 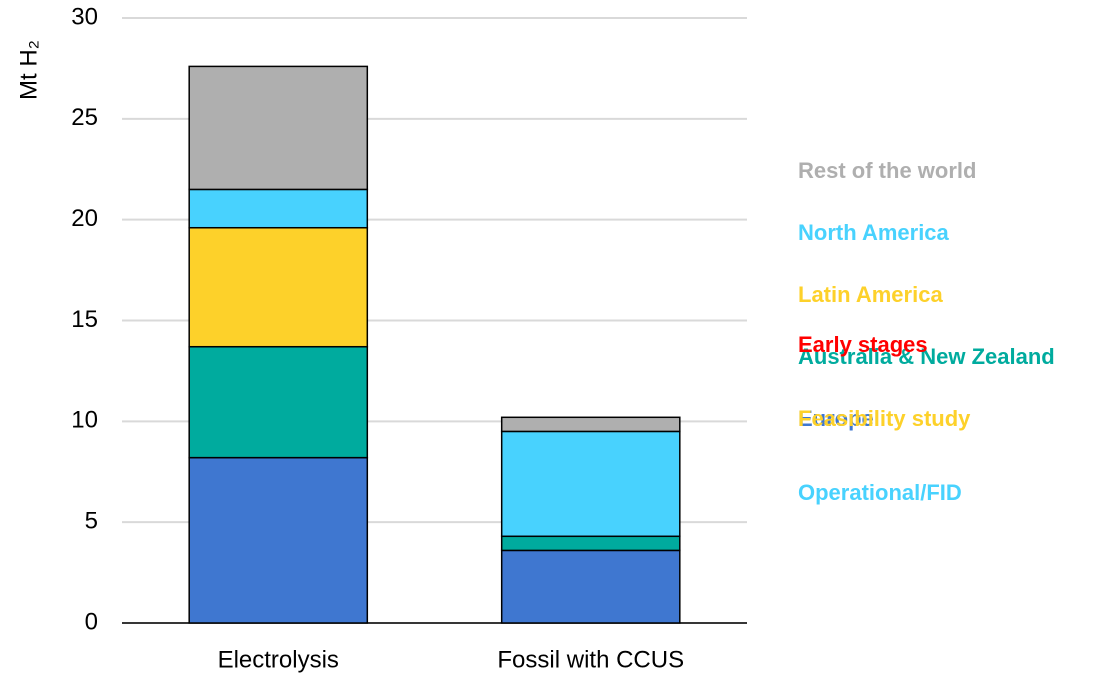 What do you see at coordinates (278, 659) in the screenshot?
I see `x-tick-label: Electrolysis` at bounding box center [278, 659].